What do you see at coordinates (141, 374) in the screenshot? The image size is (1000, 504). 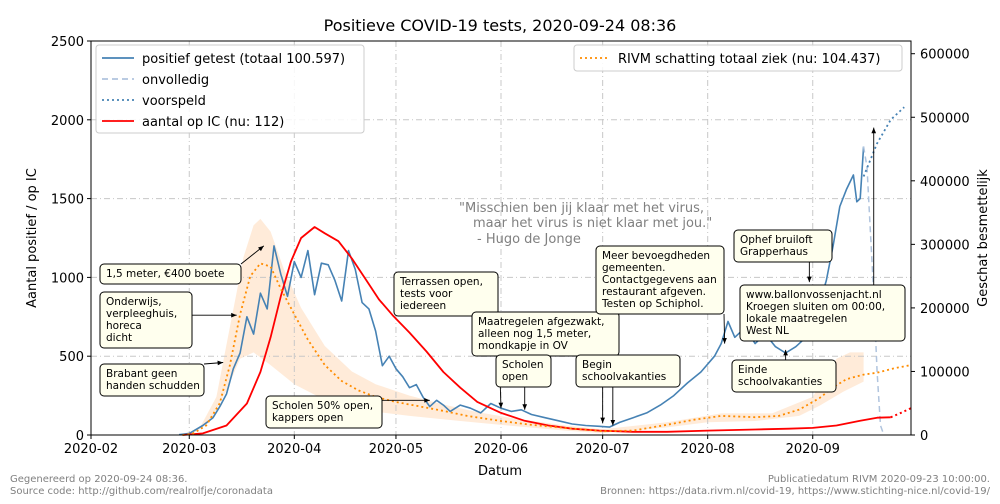 I see `annotation-text: Brabant geen` at bounding box center [141, 374].